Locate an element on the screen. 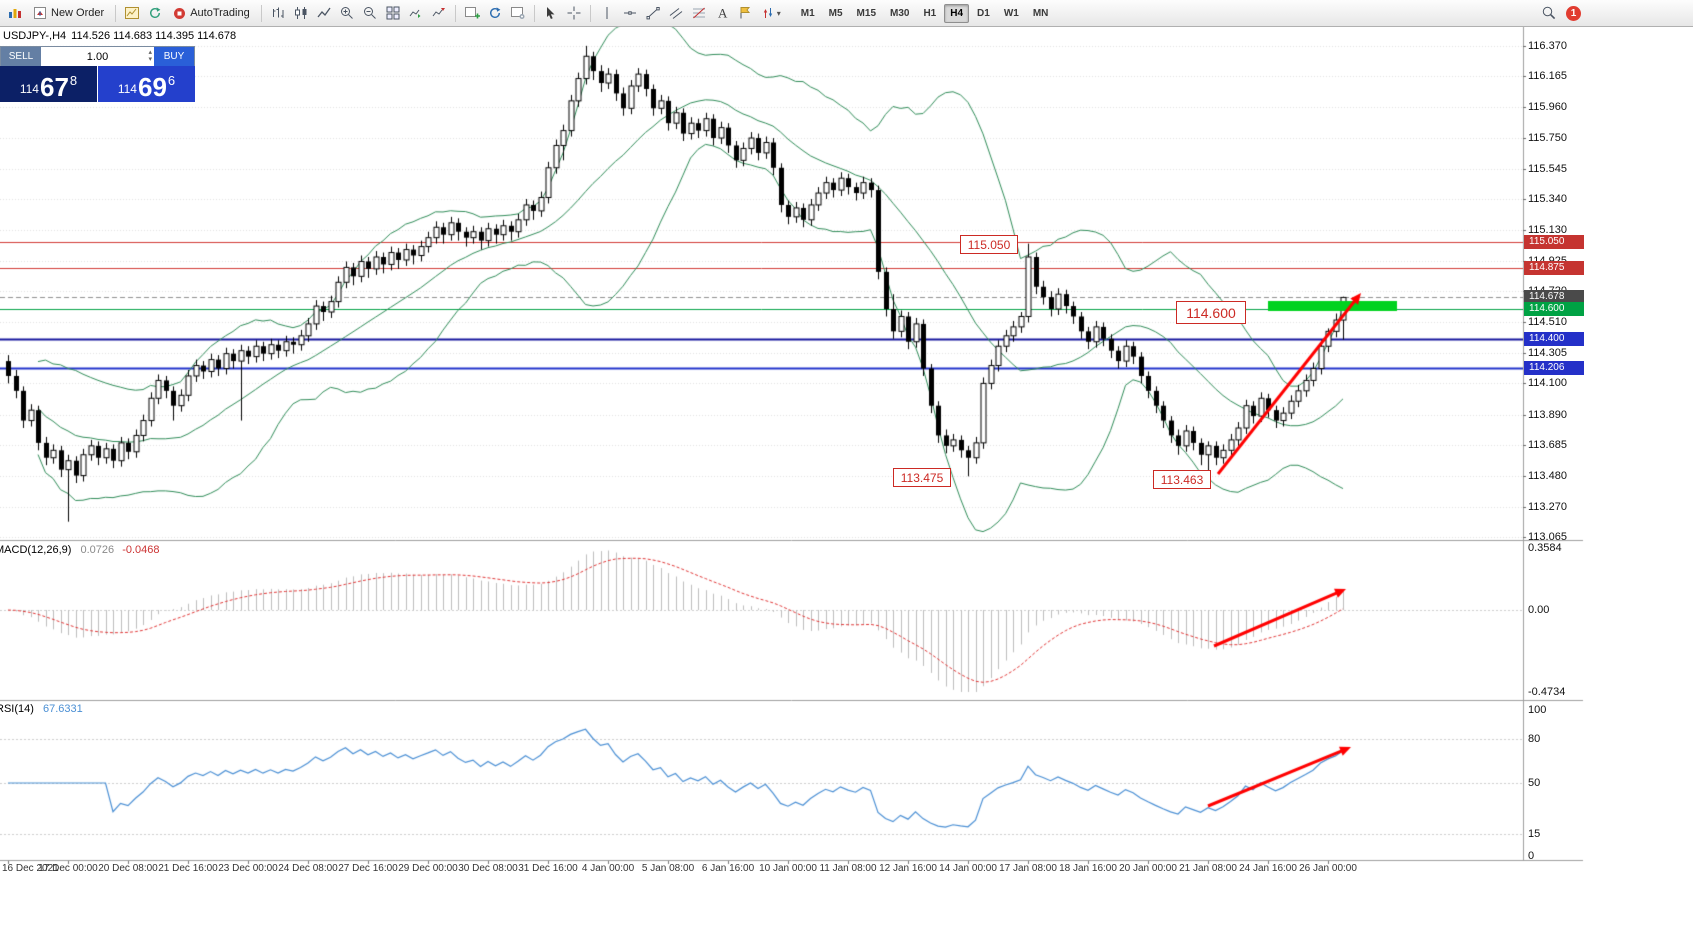  refresh-icon is located at coordinates (155, 13).